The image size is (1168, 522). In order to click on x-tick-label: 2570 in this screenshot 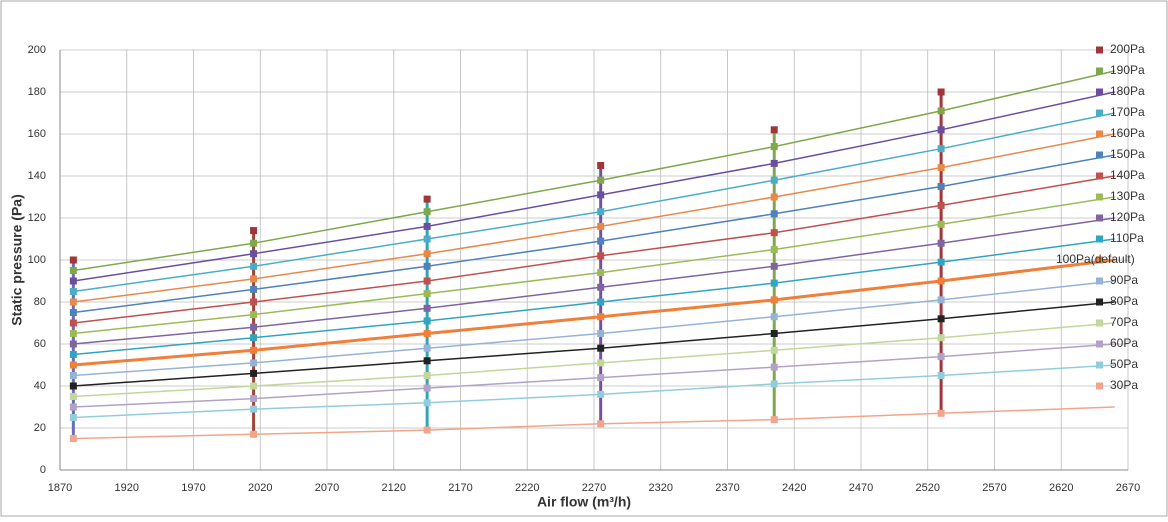, I will do `click(994, 488)`.